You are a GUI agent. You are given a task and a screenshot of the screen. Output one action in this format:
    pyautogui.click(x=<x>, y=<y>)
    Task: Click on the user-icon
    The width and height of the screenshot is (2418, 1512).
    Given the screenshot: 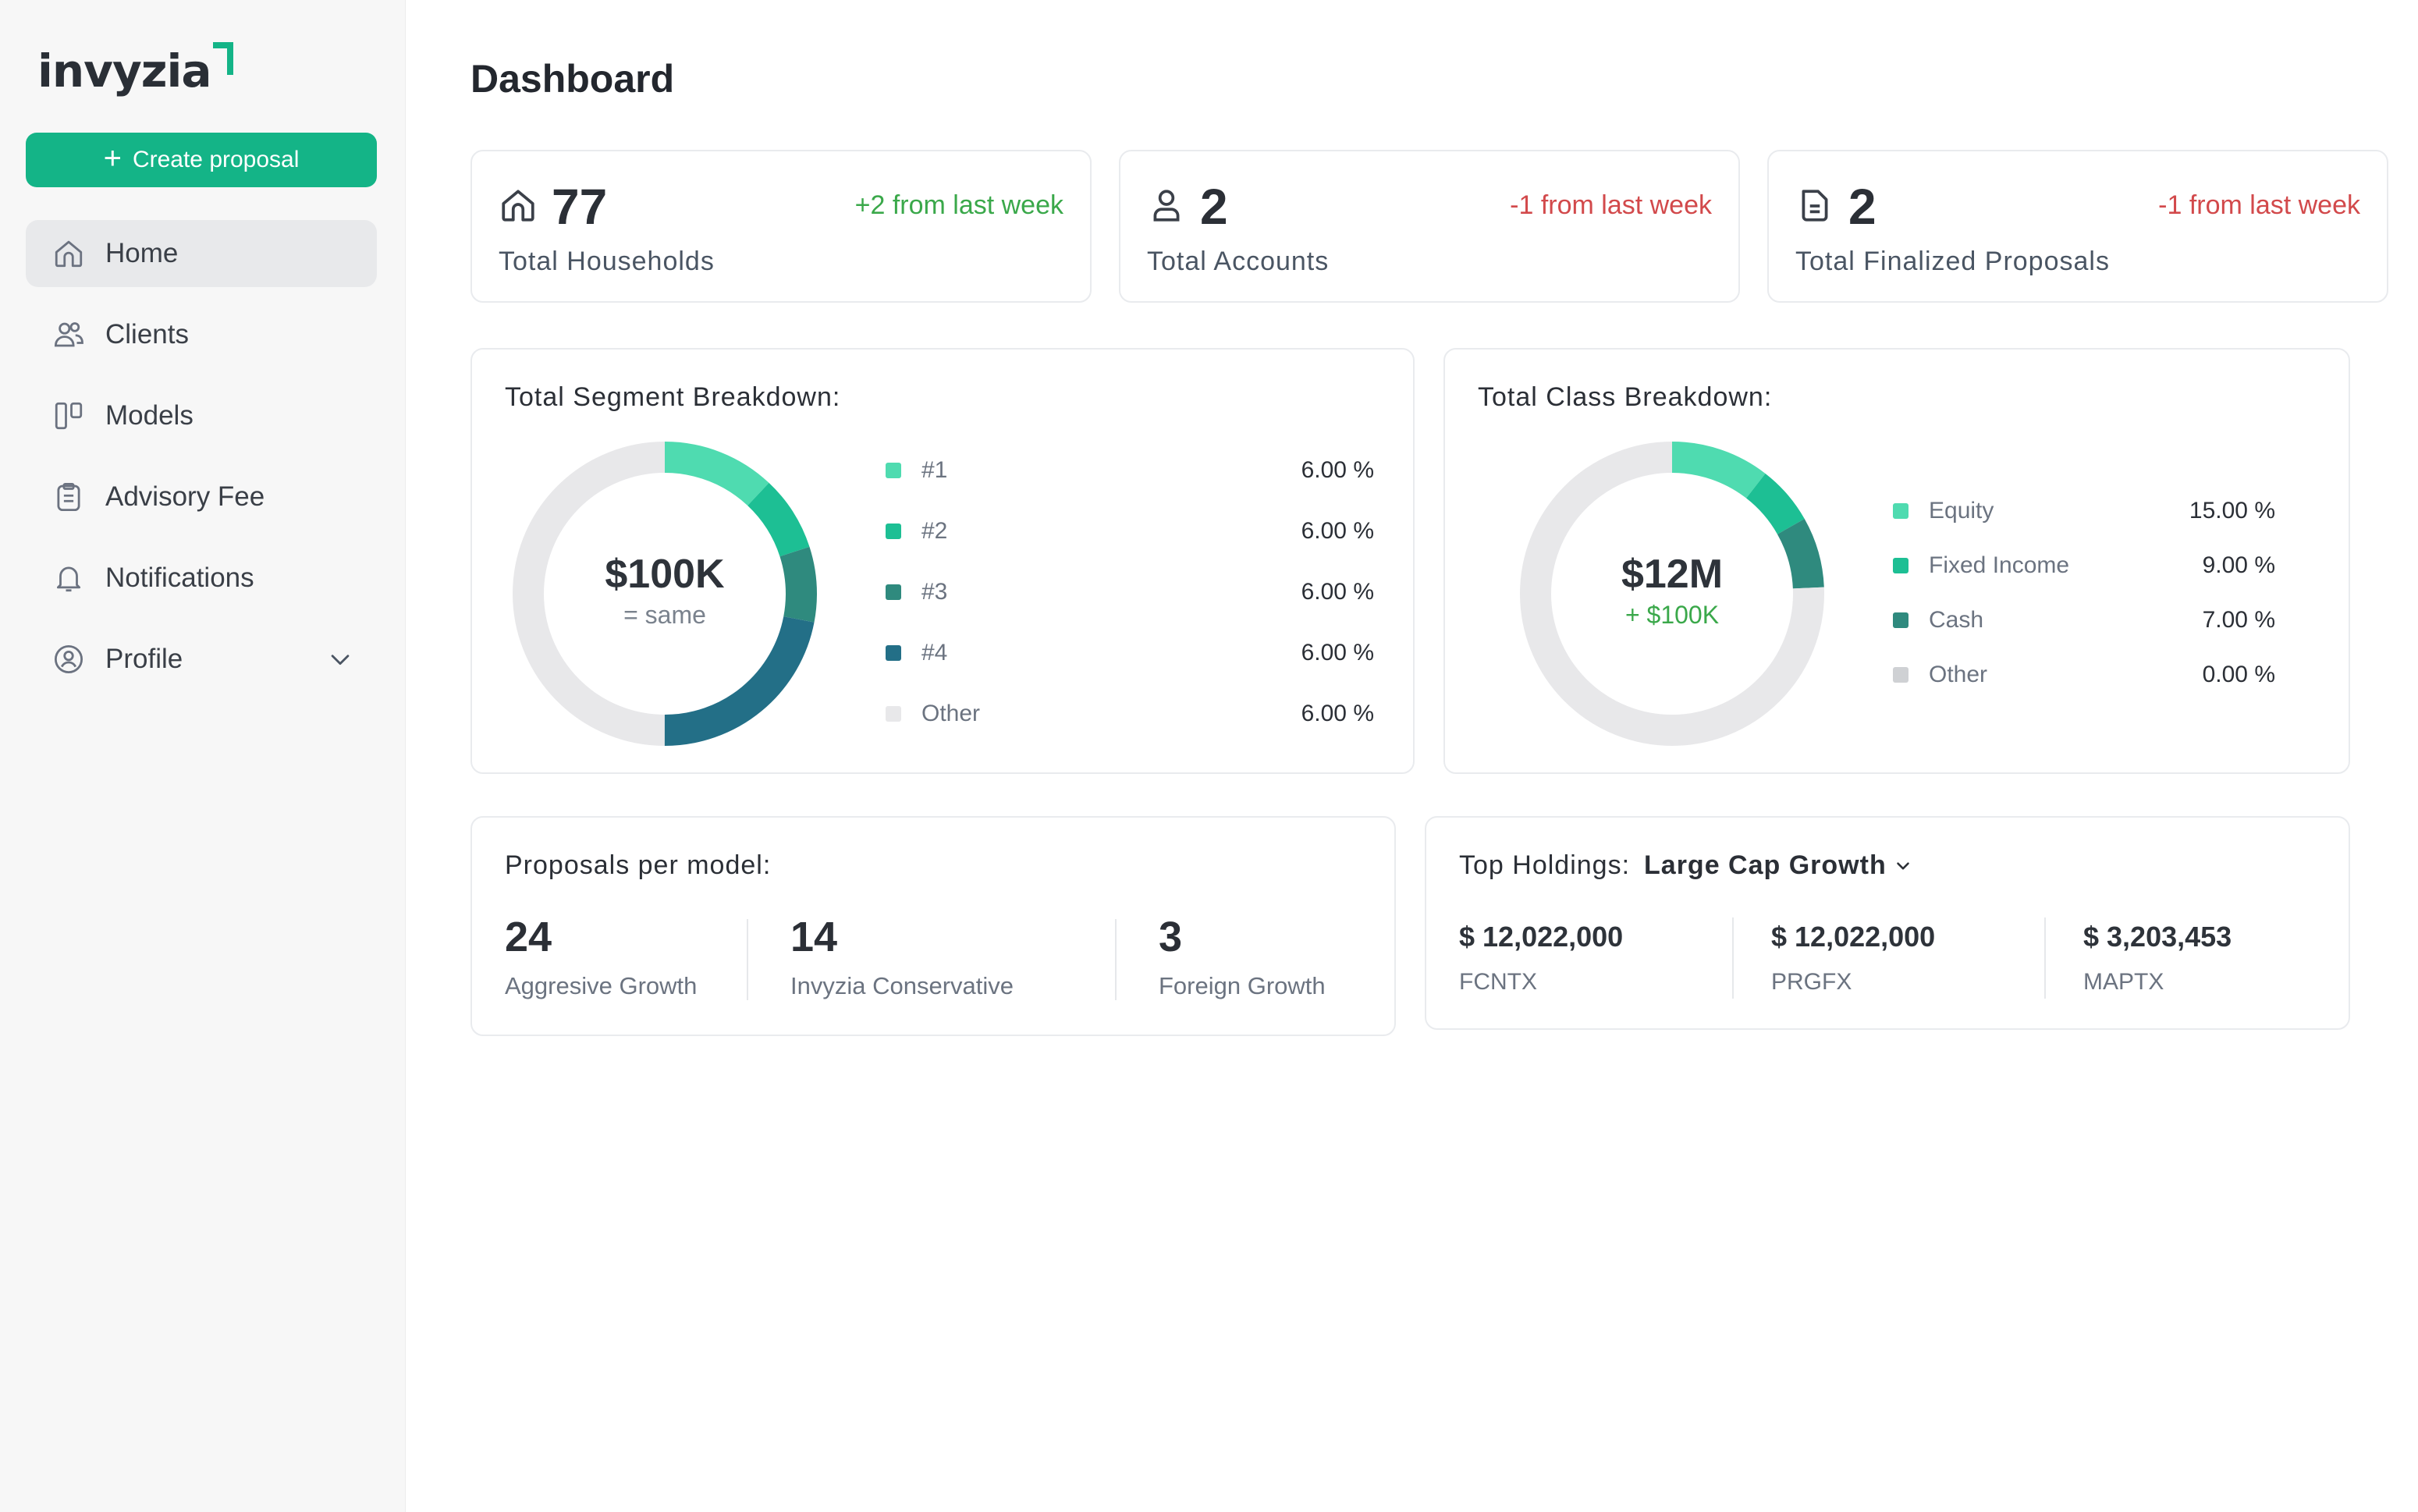 What is the action you would take?
    pyautogui.click(x=1166, y=206)
    